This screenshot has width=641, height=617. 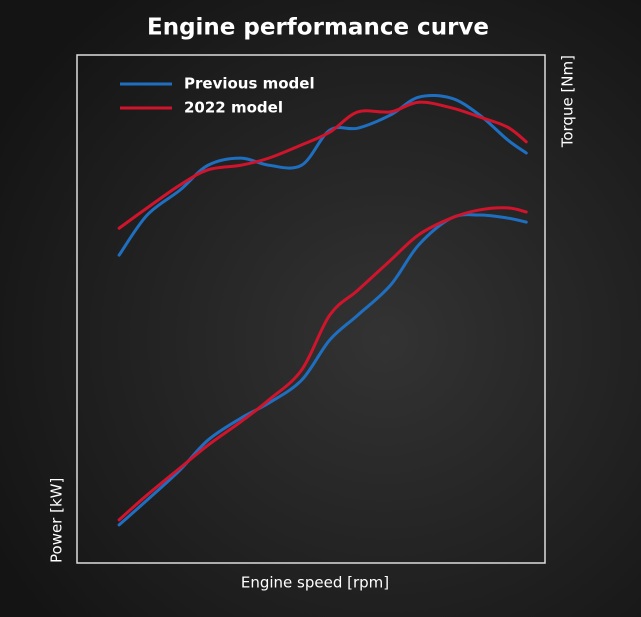 What do you see at coordinates (315, 583) in the screenshot?
I see `x-axis-label: Engine speed [rpm]` at bounding box center [315, 583].